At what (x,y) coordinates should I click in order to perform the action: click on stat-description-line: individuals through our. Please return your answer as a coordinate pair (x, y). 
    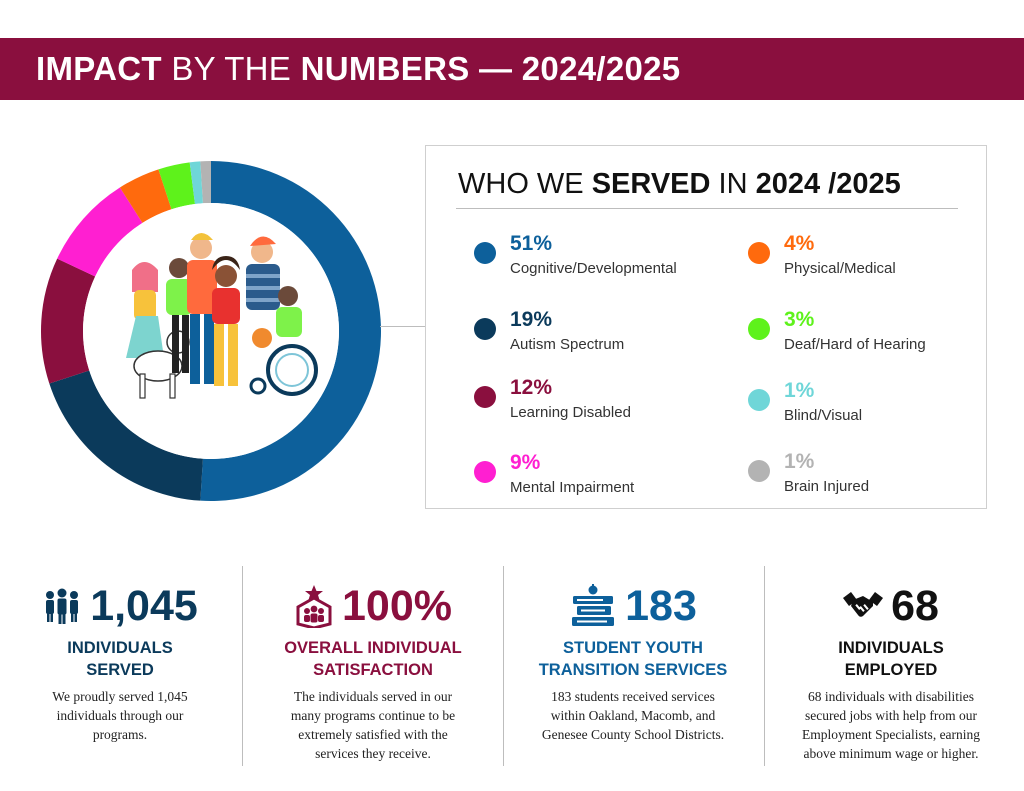
    Looking at the image, I should click on (120, 715).